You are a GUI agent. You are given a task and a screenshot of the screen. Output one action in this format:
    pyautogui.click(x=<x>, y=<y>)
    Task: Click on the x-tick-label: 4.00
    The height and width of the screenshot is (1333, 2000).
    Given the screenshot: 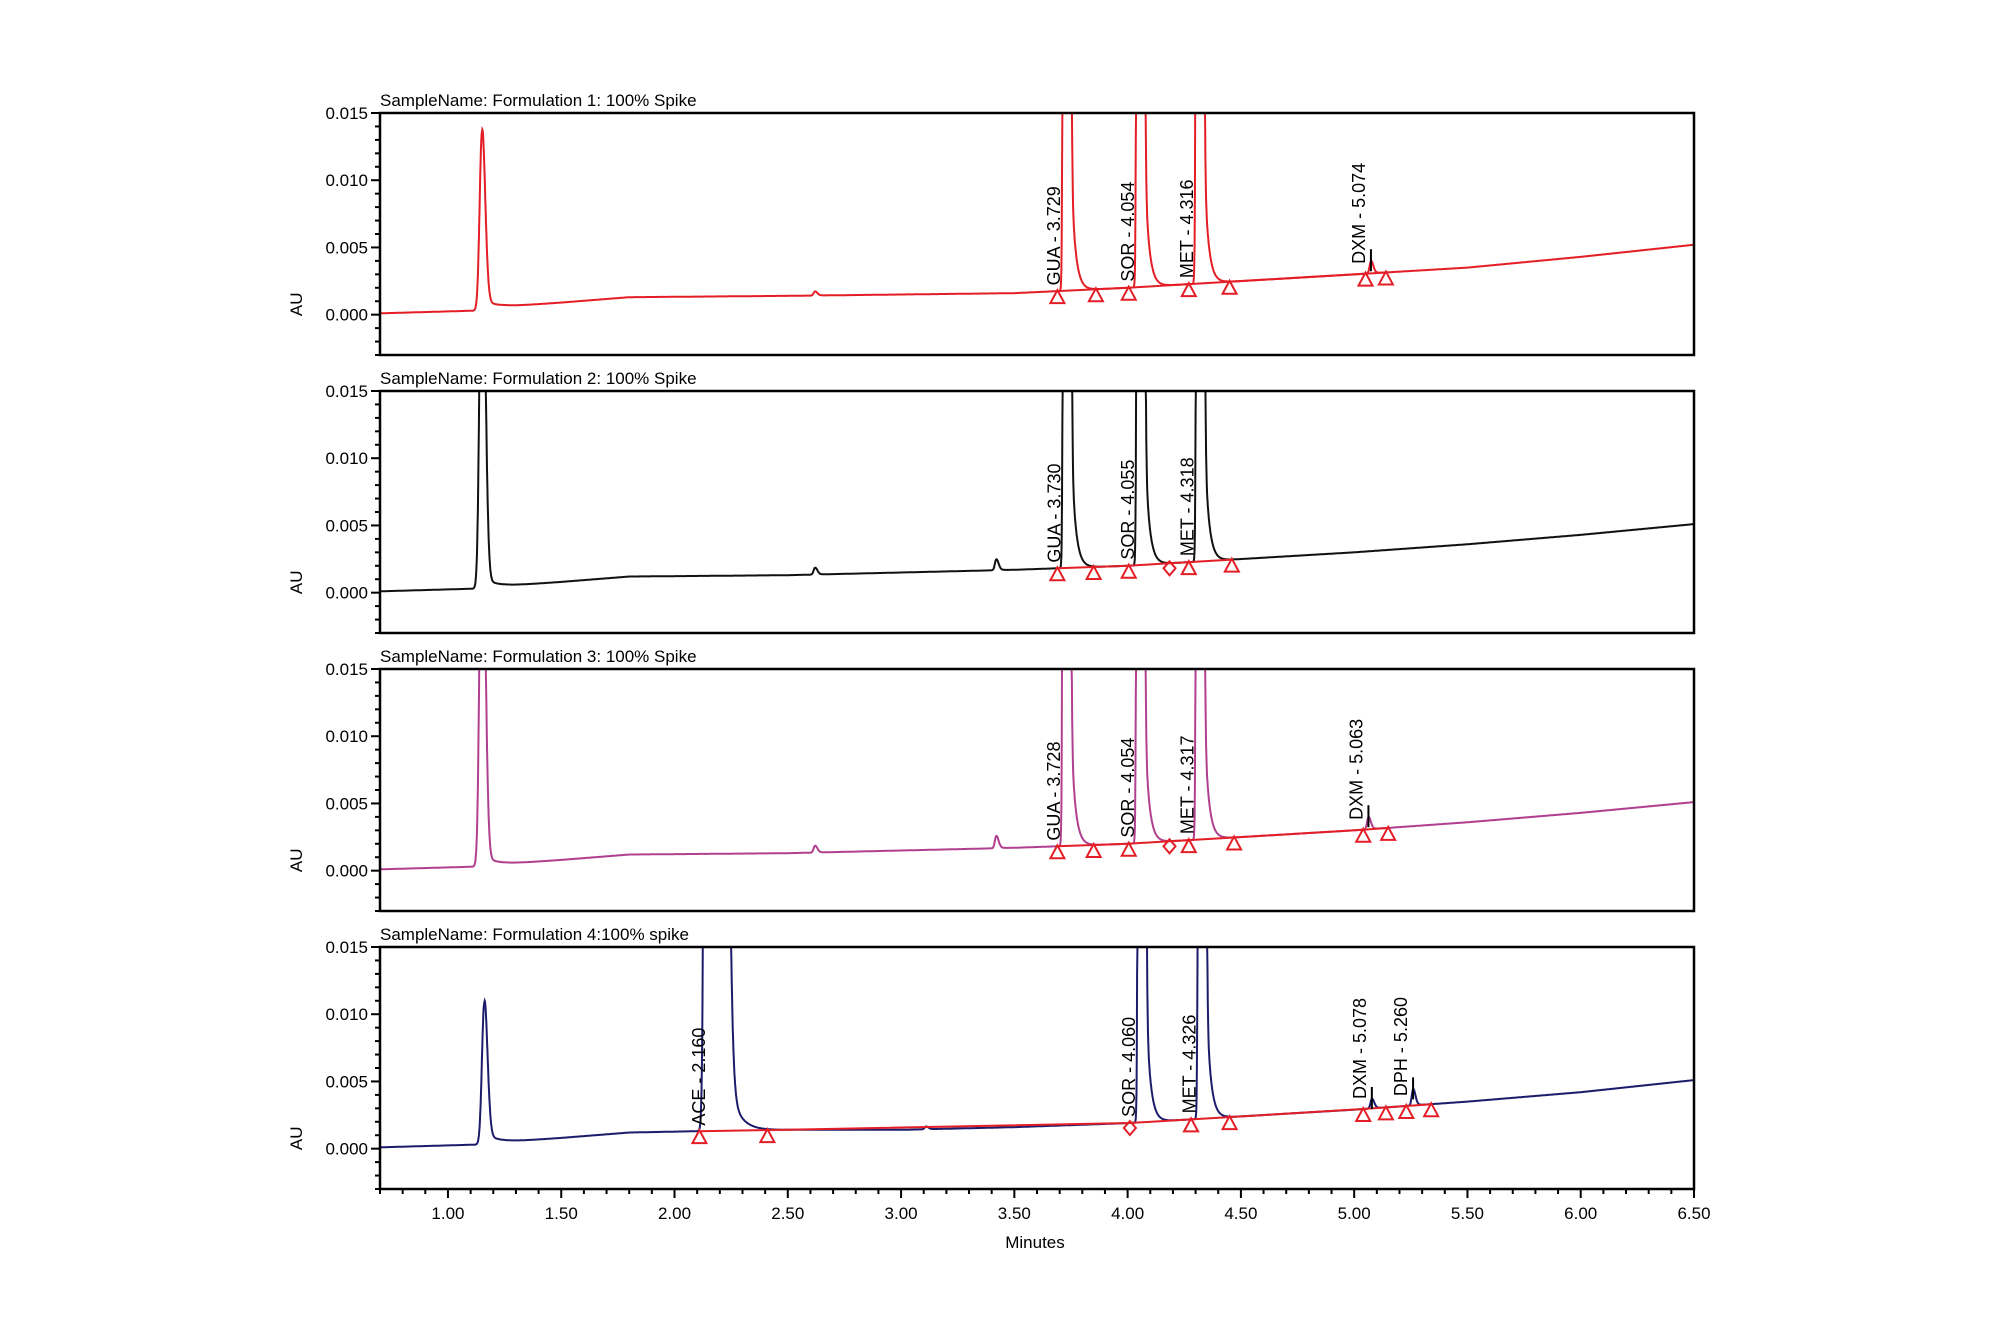 What is the action you would take?
    pyautogui.click(x=1127, y=1213)
    